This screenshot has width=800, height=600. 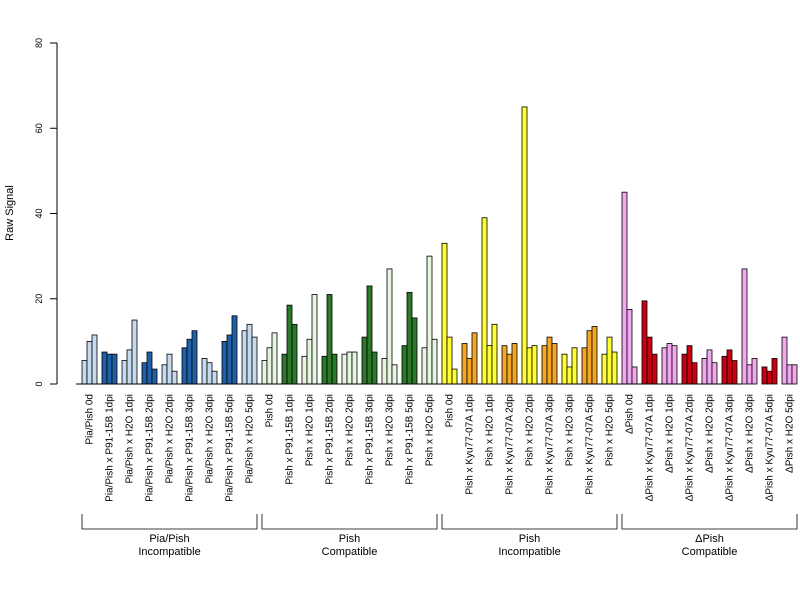 What do you see at coordinates (210, 439) in the screenshot?
I see `x-tick-label: Pia/Pish x H2O 3dpi` at bounding box center [210, 439].